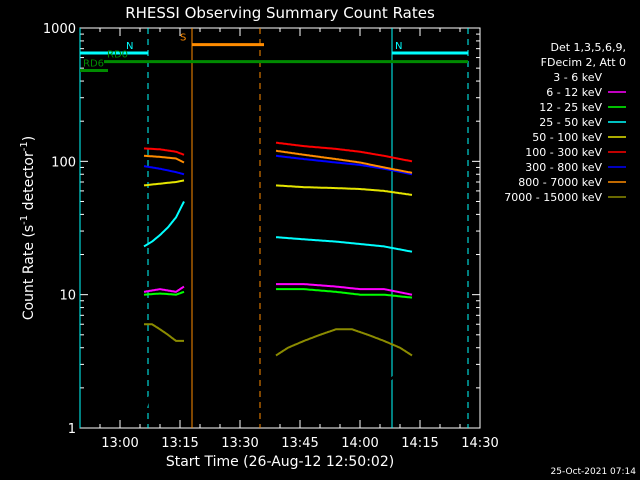  What do you see at coordinates (183, 38) in the screenshot?
I see `flag-label: S` at bounding box center [183, 38].